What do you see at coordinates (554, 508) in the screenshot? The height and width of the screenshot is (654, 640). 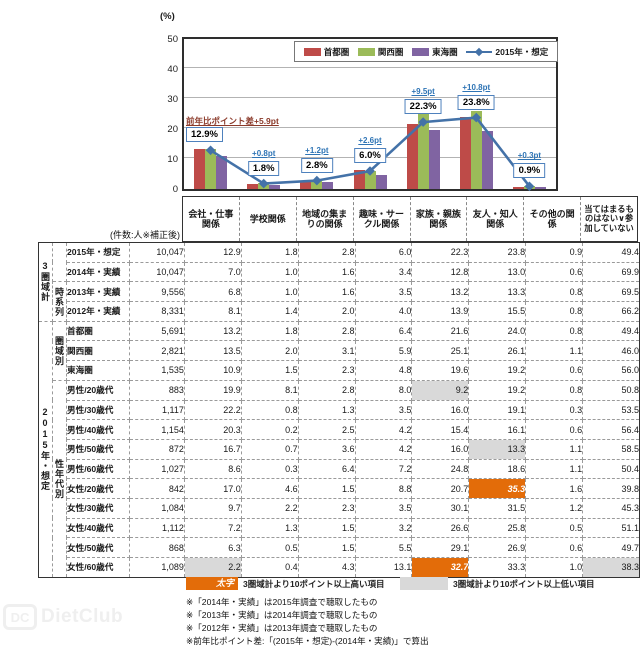 I see `value-cell: 1.2` at bounding box center [554, 508].